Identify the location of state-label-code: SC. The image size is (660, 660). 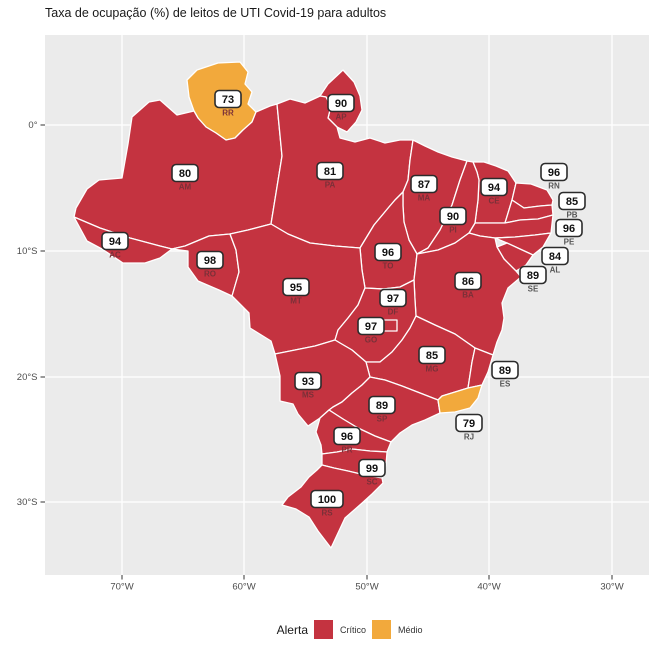
(371, 482).